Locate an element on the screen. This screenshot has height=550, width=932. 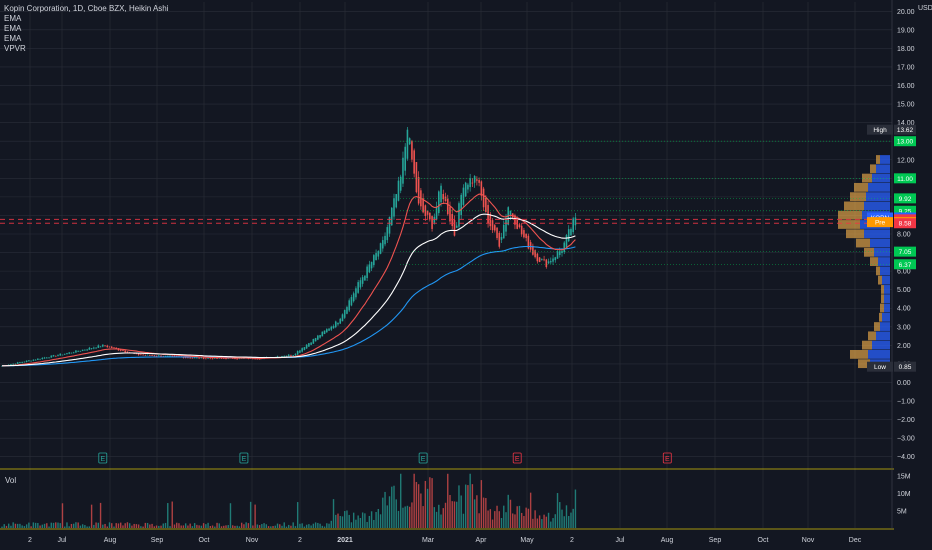
legend-ema-2: EMA is located at coordinates (13, 28).